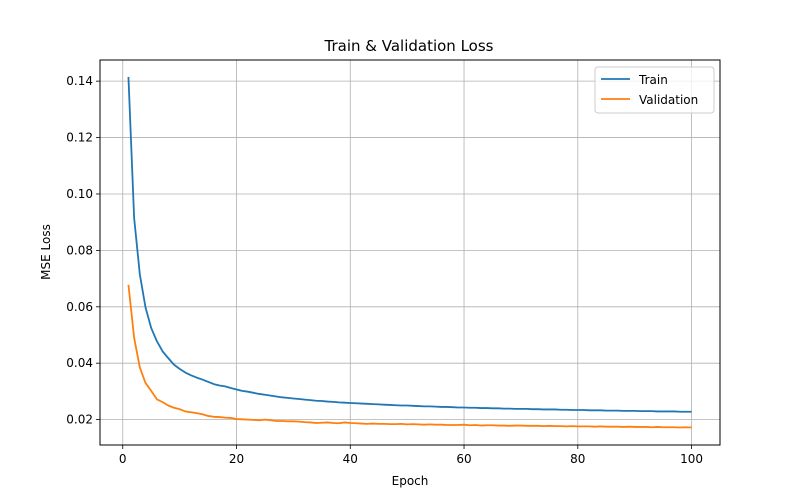 The height and width of the screenshot is (500, 800). Describe the element at coordinates (79, 363) in the screenshot. I see `y-tick-label: 0.04` at that location.